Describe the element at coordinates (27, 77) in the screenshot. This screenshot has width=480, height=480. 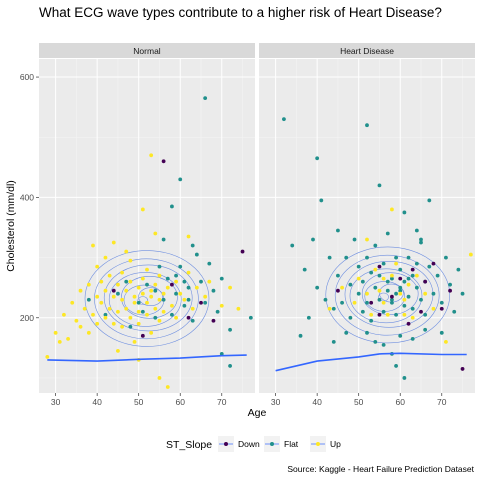
I see `y-tick-label: 600` at that location.